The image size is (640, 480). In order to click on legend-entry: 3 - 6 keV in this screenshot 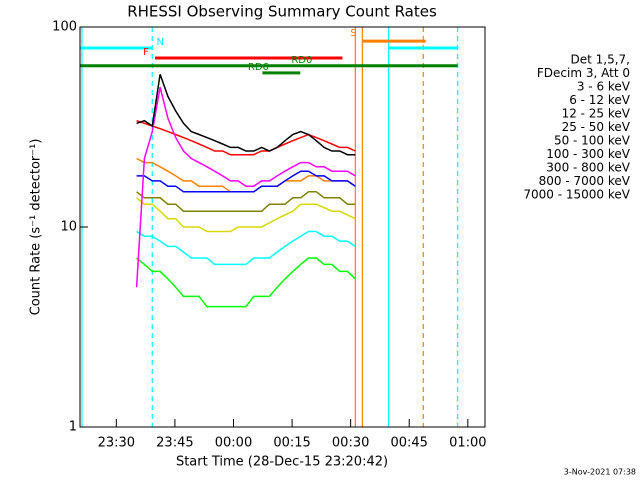, I will do `click(604, 87)`.